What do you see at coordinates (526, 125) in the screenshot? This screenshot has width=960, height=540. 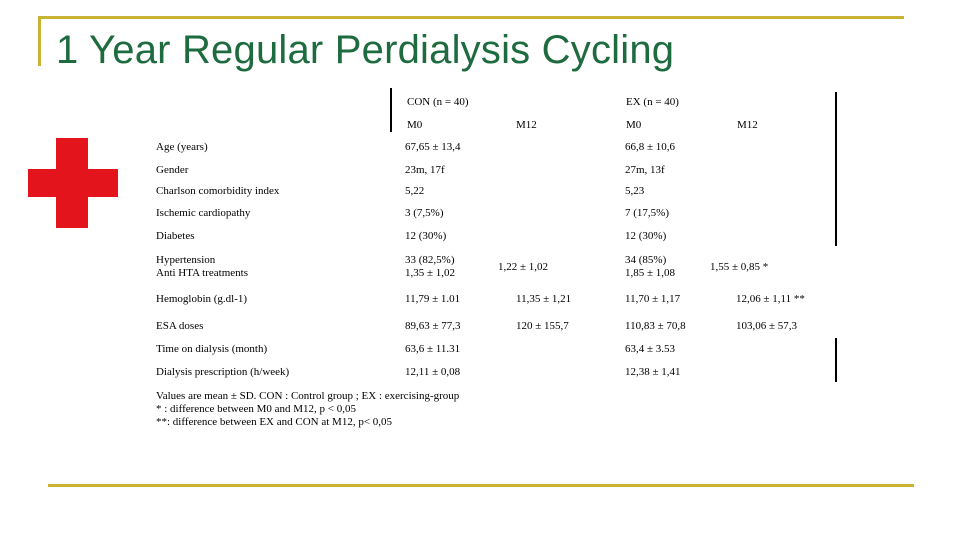 I see `header-con-m12: M12` at bounding box center [526, 125].